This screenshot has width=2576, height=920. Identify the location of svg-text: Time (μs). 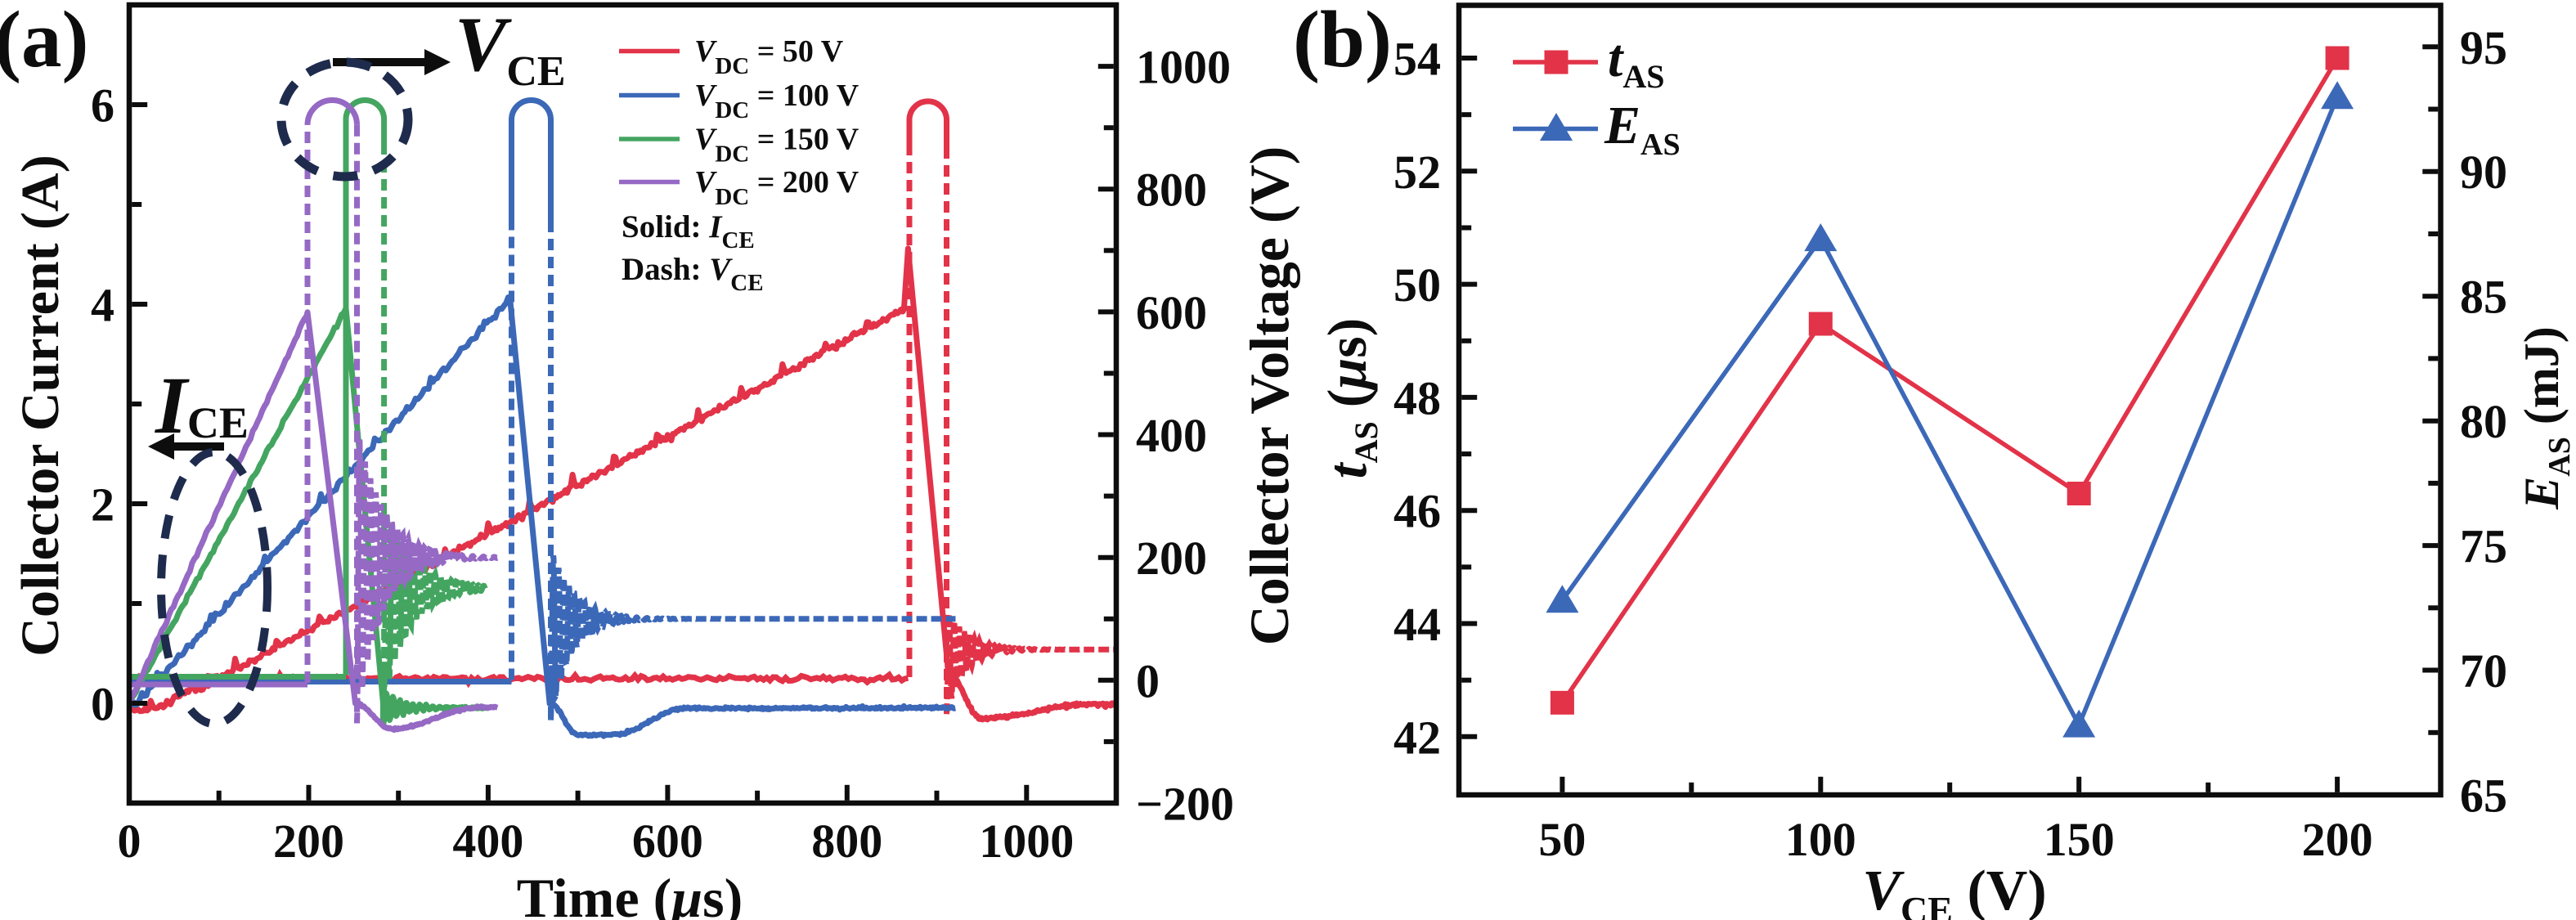
(630, 894).